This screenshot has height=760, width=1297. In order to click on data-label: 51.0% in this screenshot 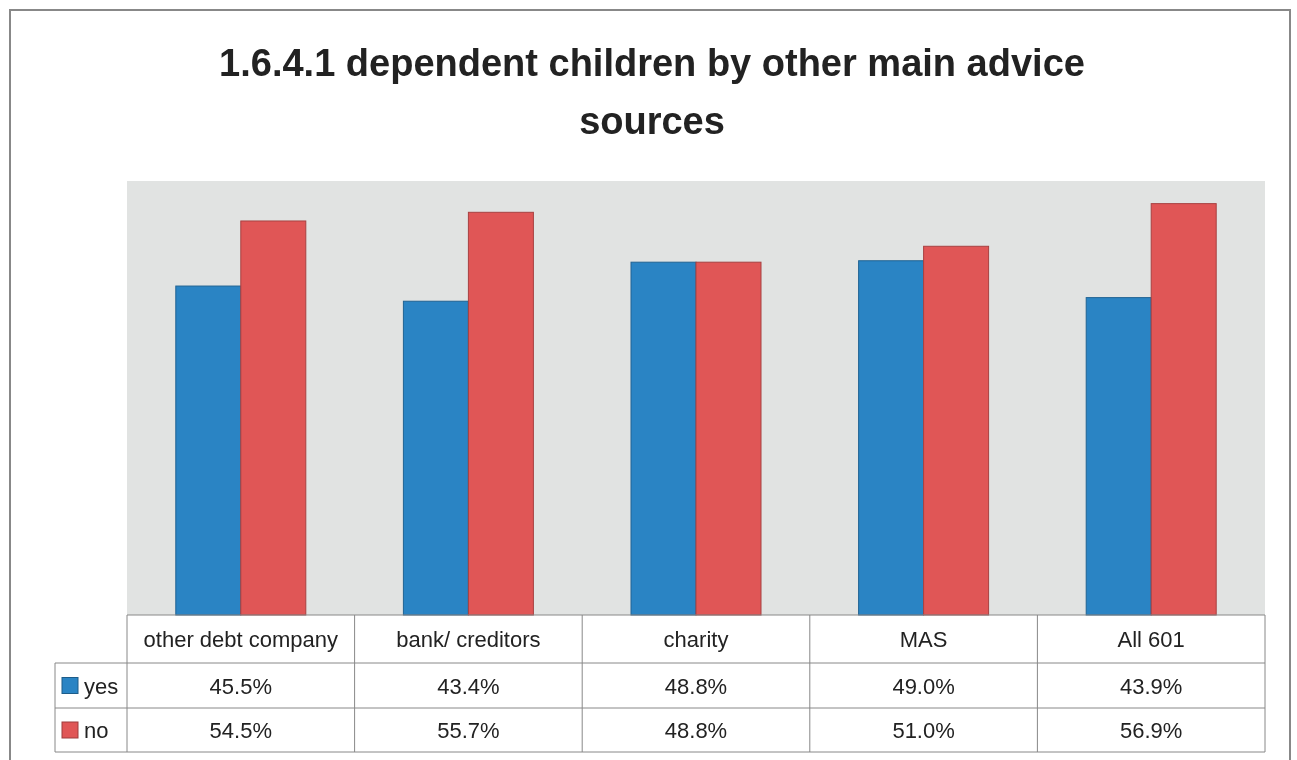, I will do `click(923, 730)`.